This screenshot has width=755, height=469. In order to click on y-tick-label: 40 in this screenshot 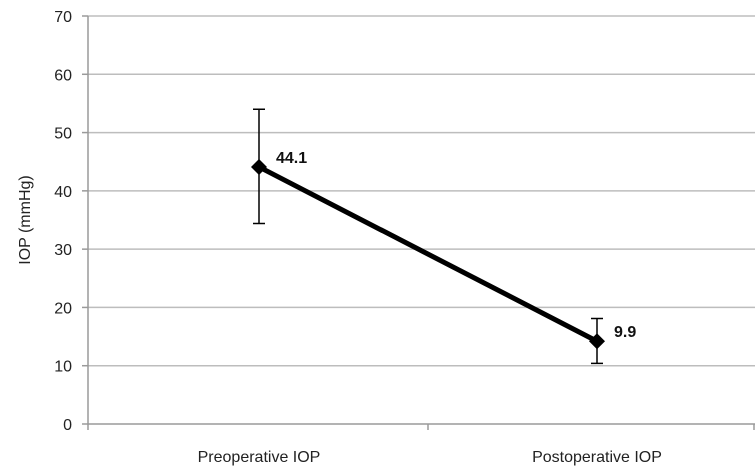, I will do `click(63, 192)`.